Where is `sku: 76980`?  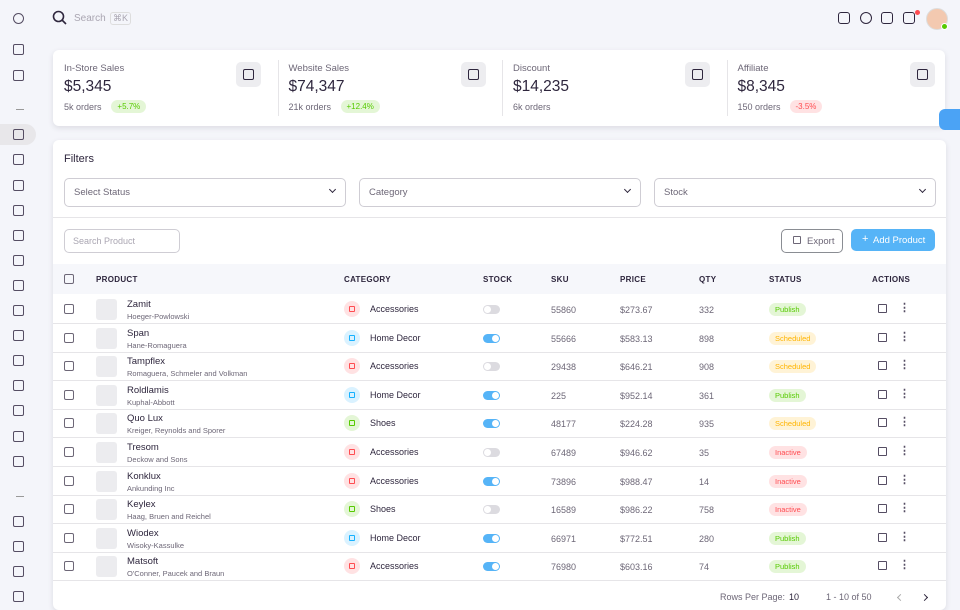
sku: 76980 is located at coordinates (564, 567).